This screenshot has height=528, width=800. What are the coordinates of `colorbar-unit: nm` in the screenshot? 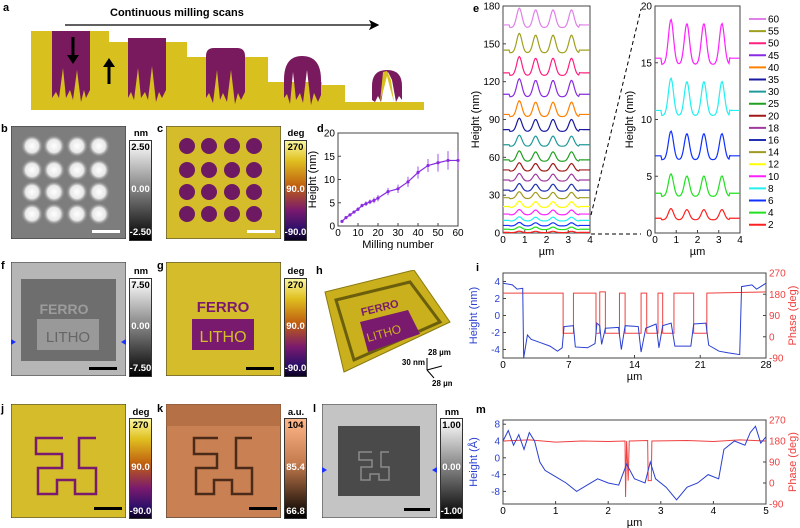 It's located at (452, 412).